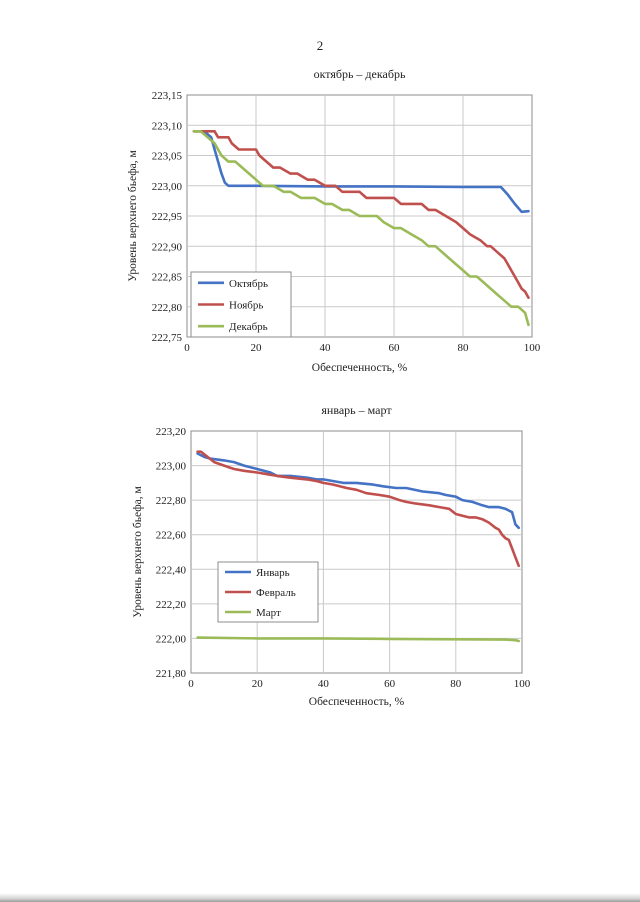 This screenshot has height=902, width=640. I want to click on y-tick-label: 222,60, so click(171, 536).